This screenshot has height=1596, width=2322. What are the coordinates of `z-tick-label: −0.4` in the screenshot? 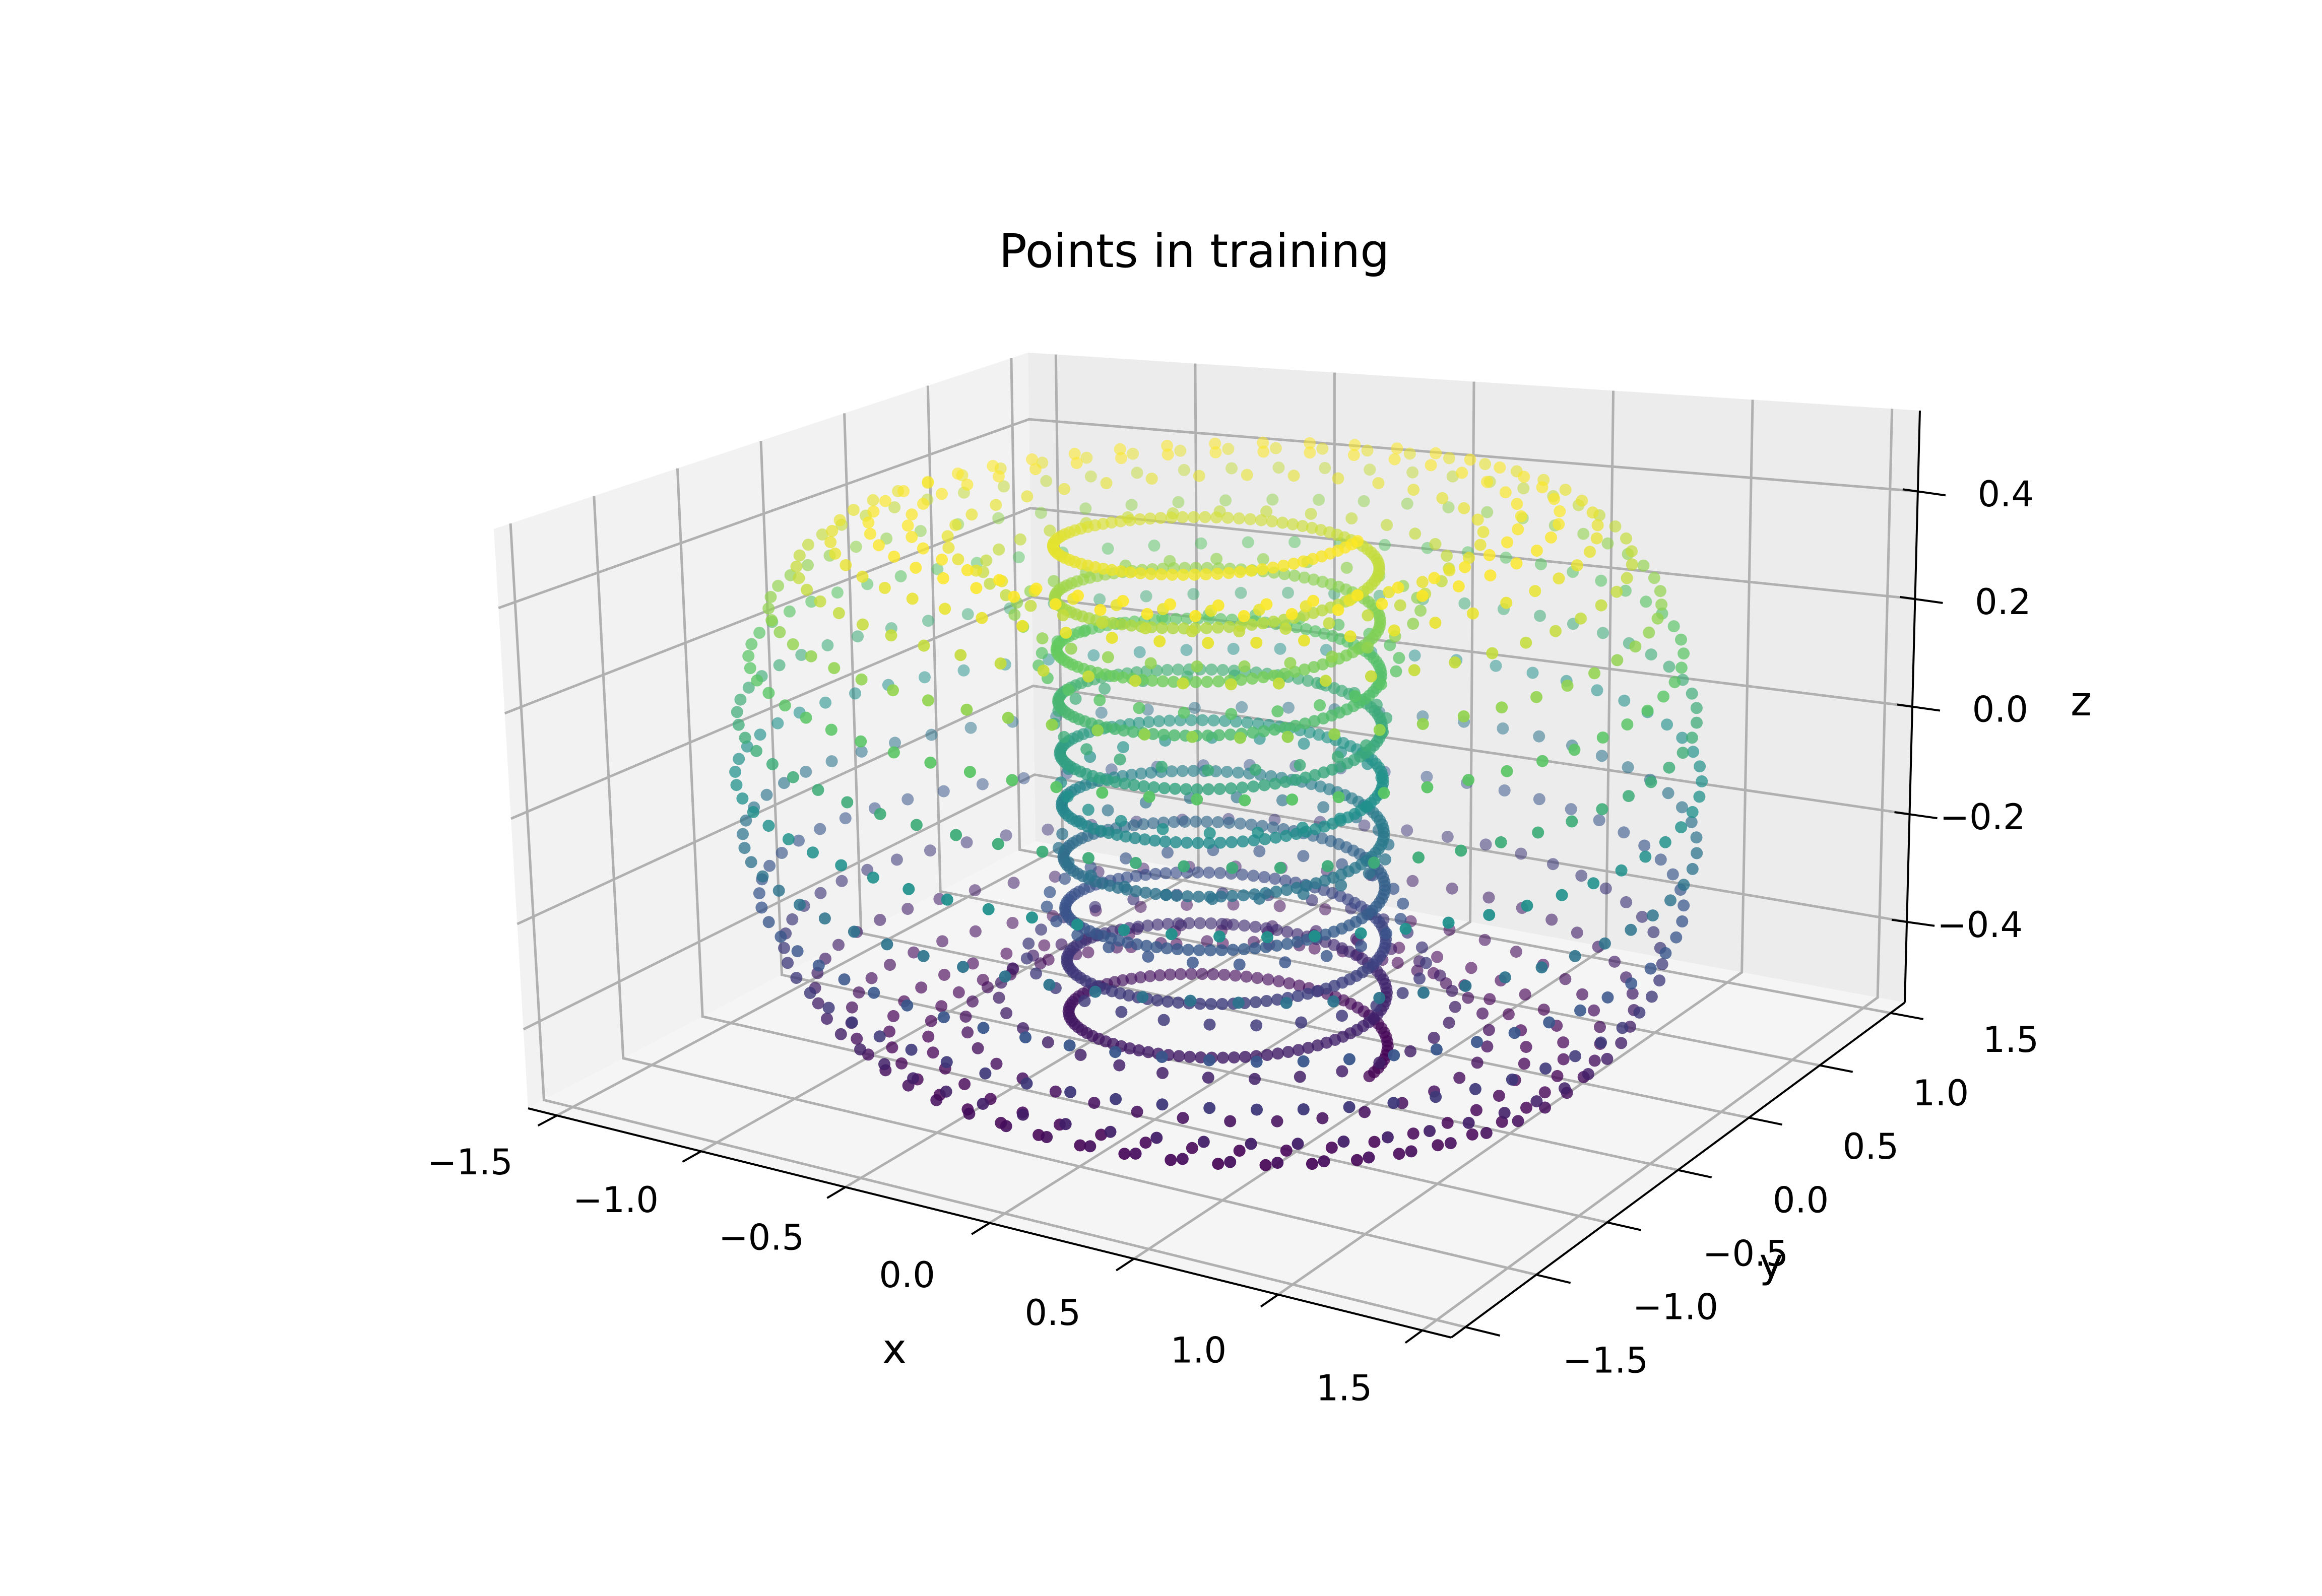 It's located at (1980, 925).